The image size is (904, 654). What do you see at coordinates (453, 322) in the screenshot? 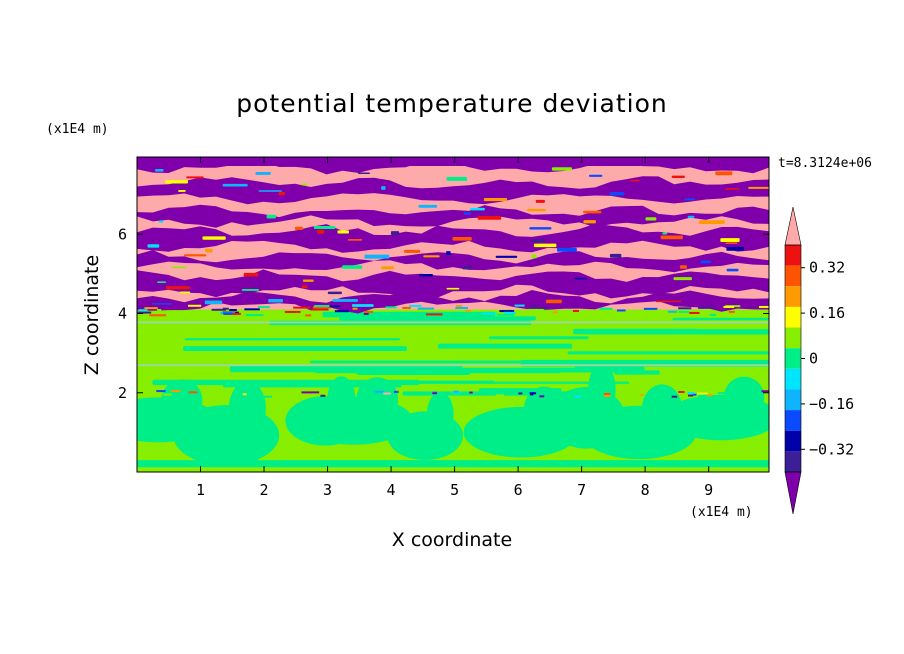
I see `mid-line` at bounding box center [453, 322].